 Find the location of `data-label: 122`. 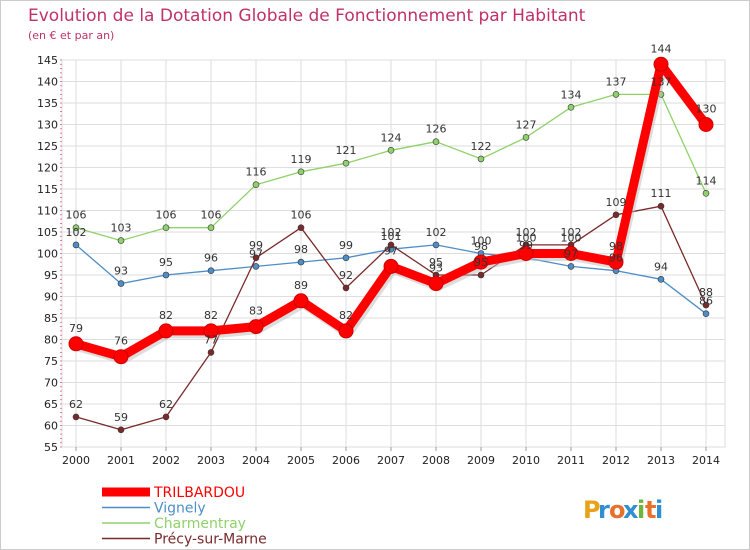

data-label: 122 is located at coordinates (481, 146).